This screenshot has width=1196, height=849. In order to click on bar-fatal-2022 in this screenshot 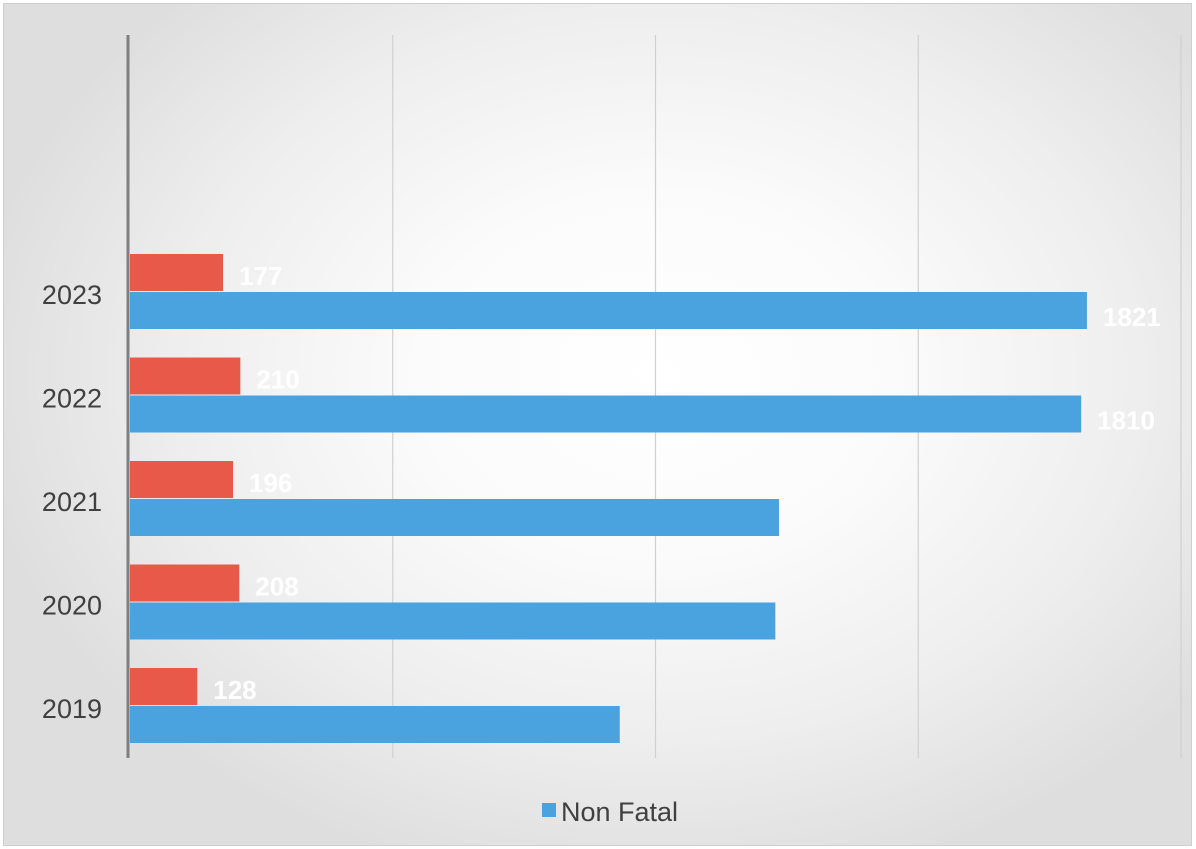, I will do `click(185, 376)`.